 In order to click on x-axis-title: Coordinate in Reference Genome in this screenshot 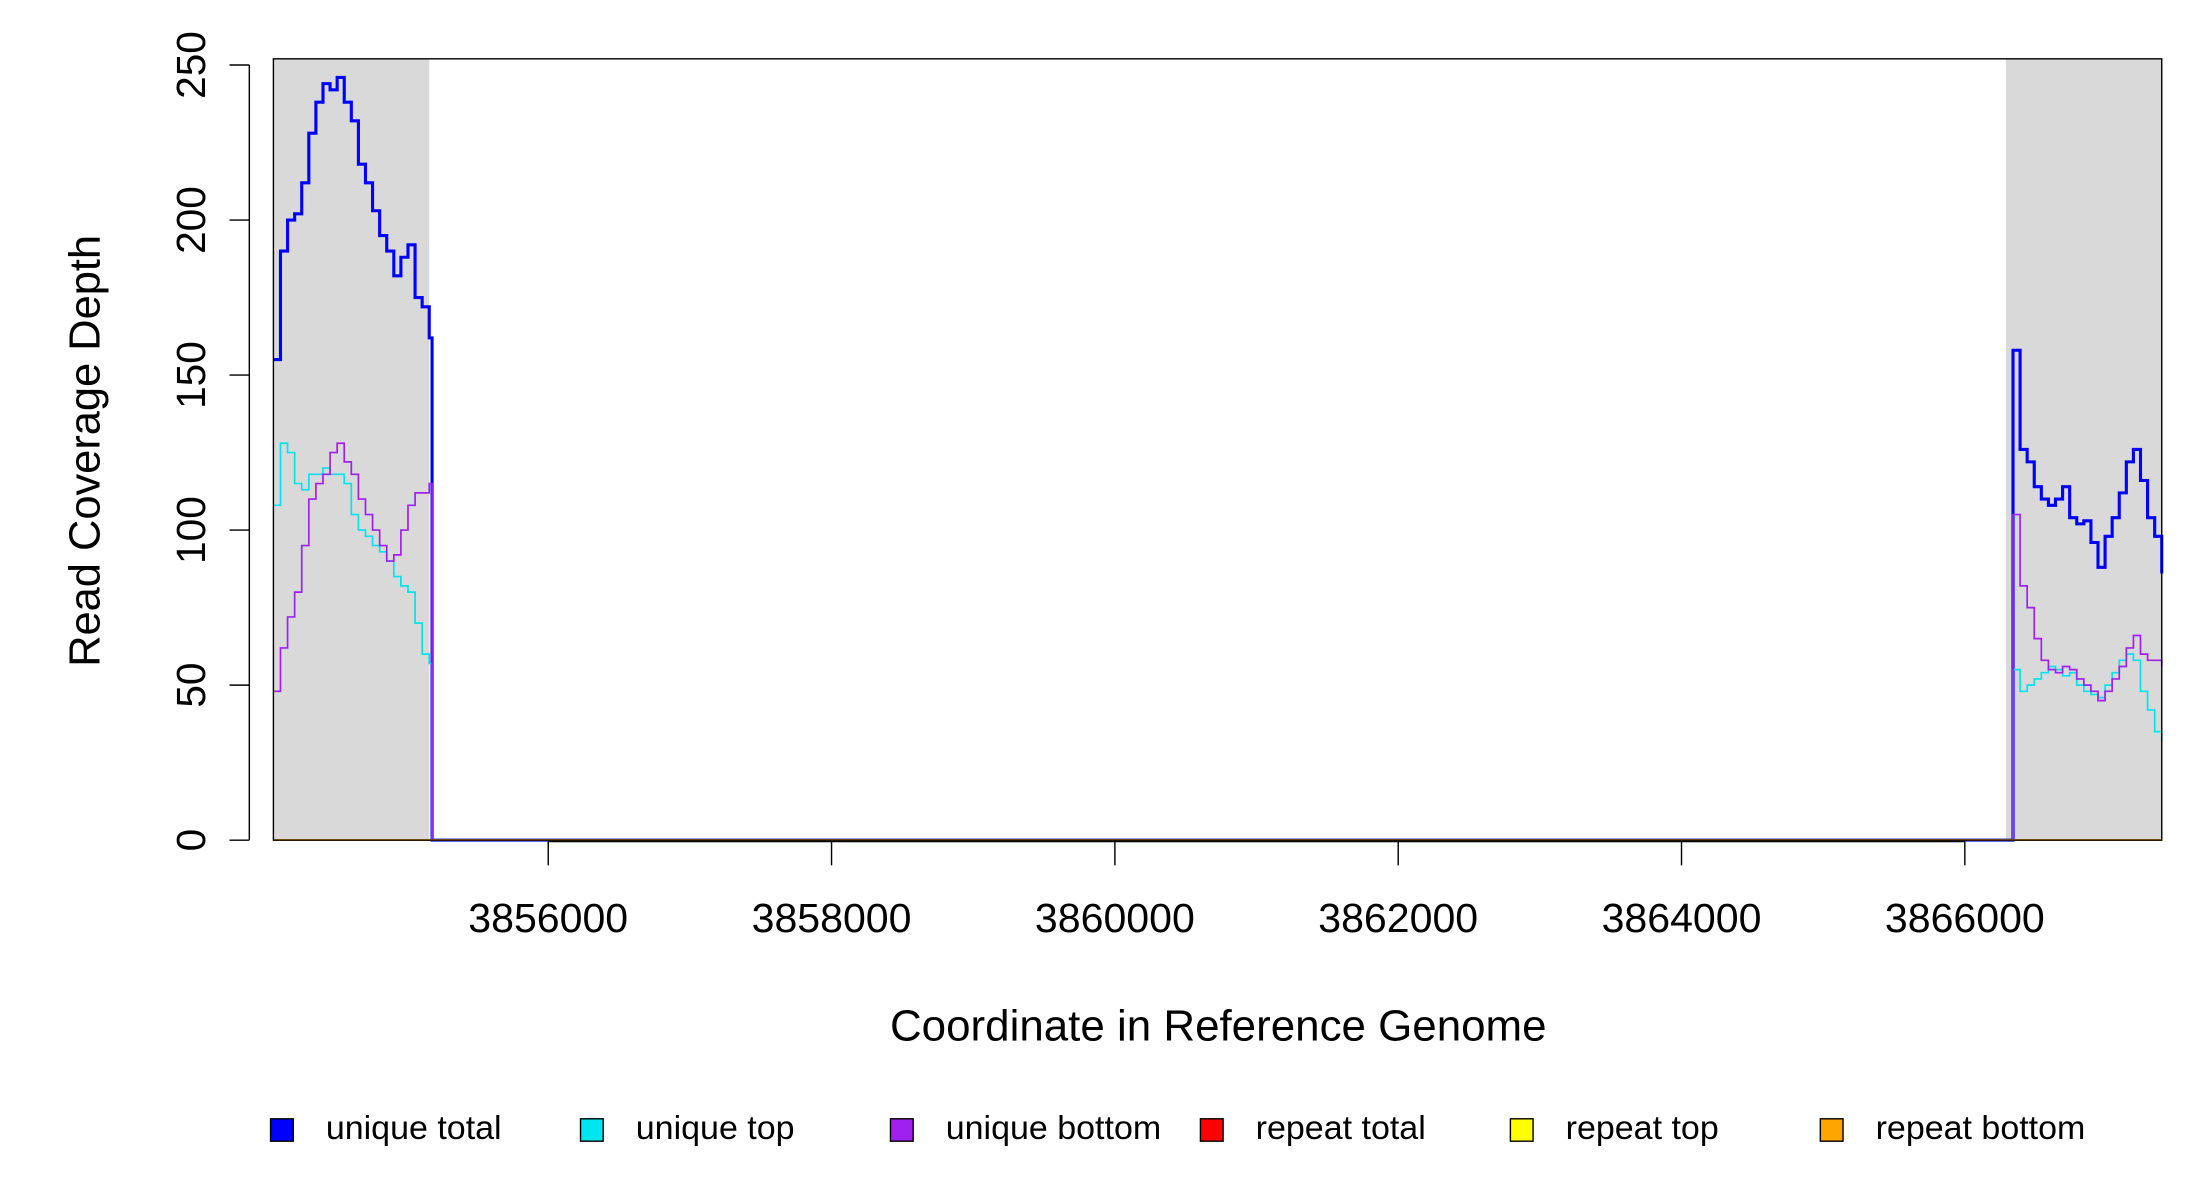, I will do `click(1218, 1026)`.